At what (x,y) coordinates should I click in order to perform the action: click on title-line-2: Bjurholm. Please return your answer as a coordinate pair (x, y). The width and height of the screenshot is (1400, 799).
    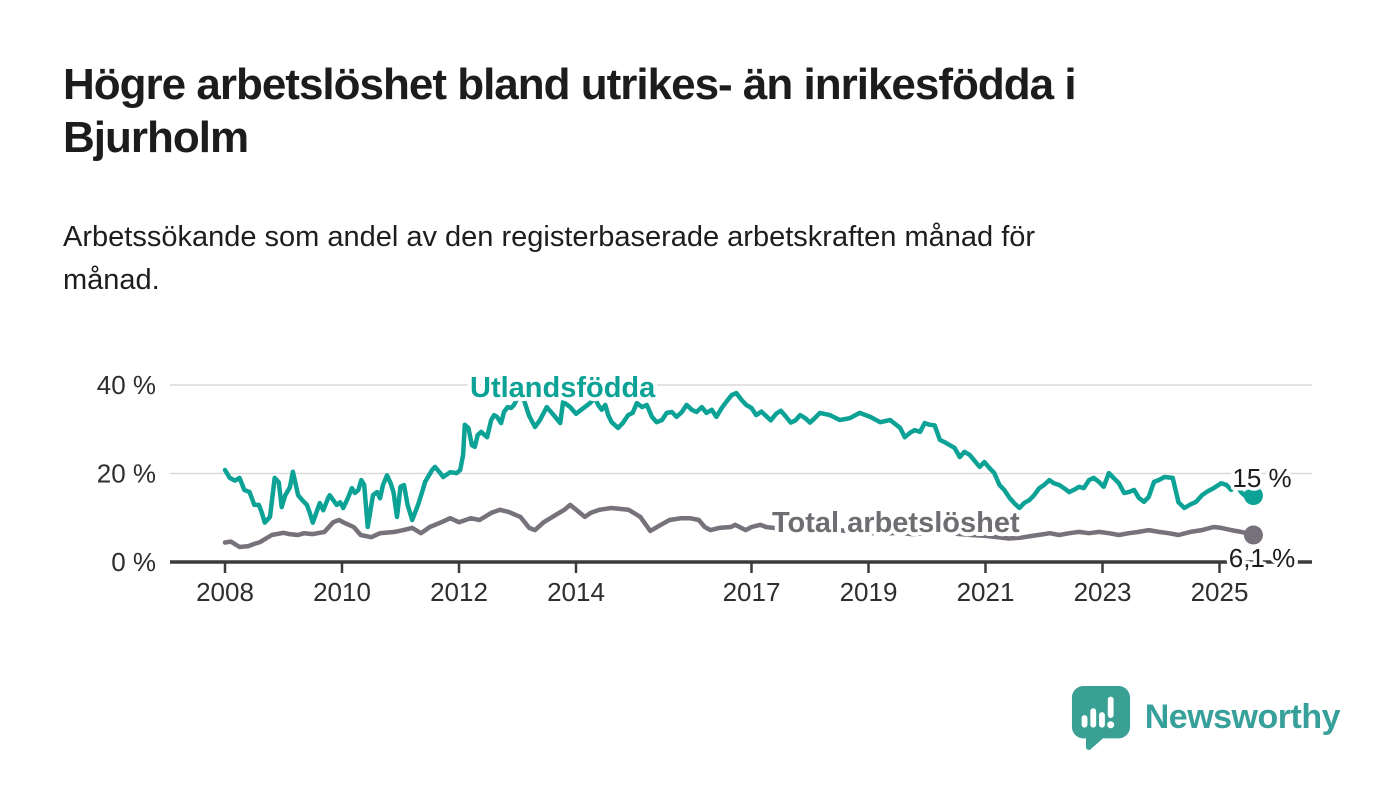
    Looking at the image, I should click on (156, 137).